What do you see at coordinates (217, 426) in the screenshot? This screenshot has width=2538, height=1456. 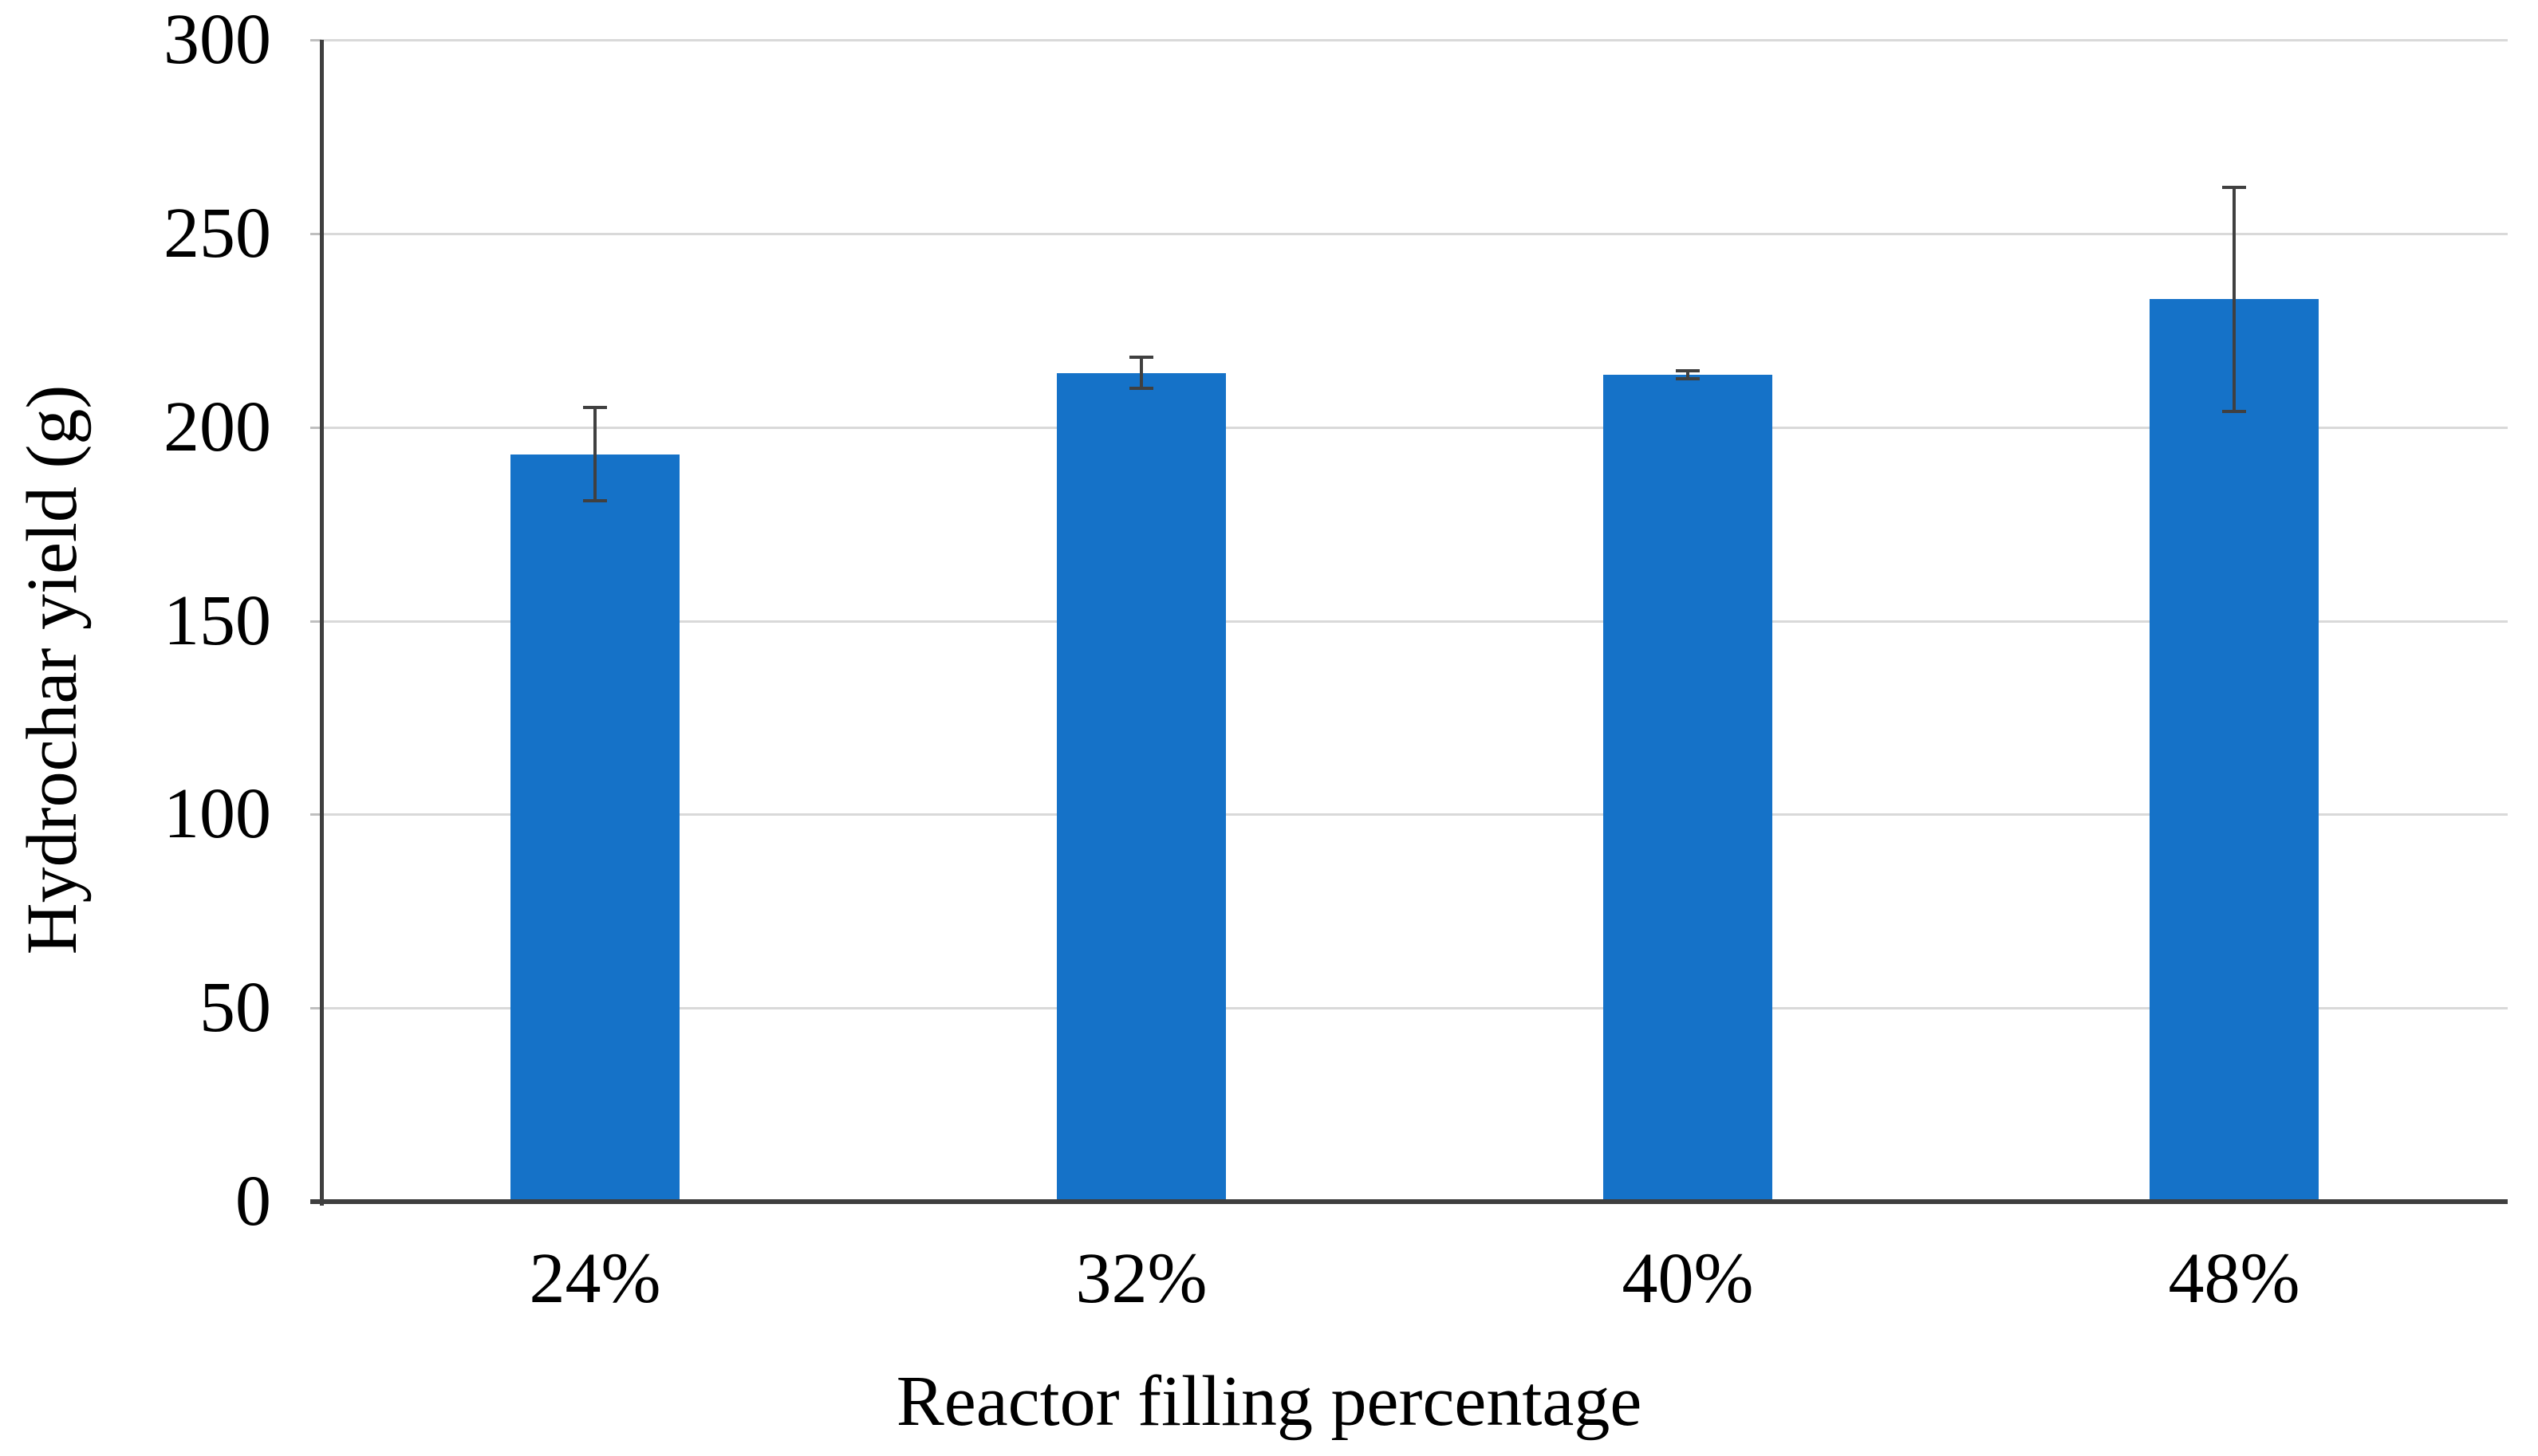 I see `y-tick-label-200: 200` at bounding box center [217, 426].